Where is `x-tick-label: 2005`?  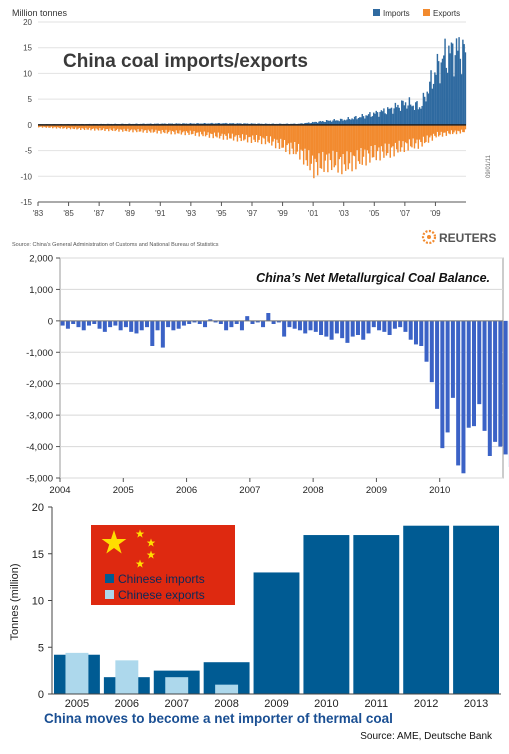 x-tick-label: 2005 is located at coordinates (77, 704).